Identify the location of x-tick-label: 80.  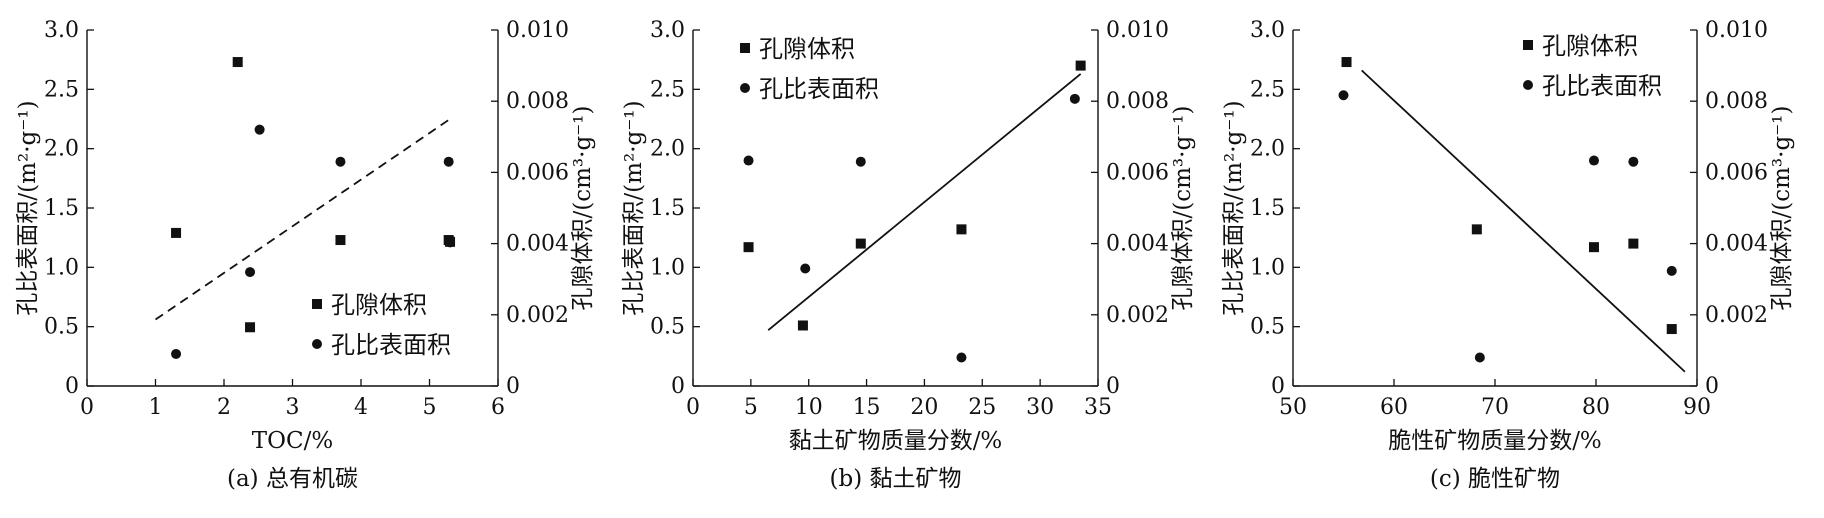
(1596, 407).